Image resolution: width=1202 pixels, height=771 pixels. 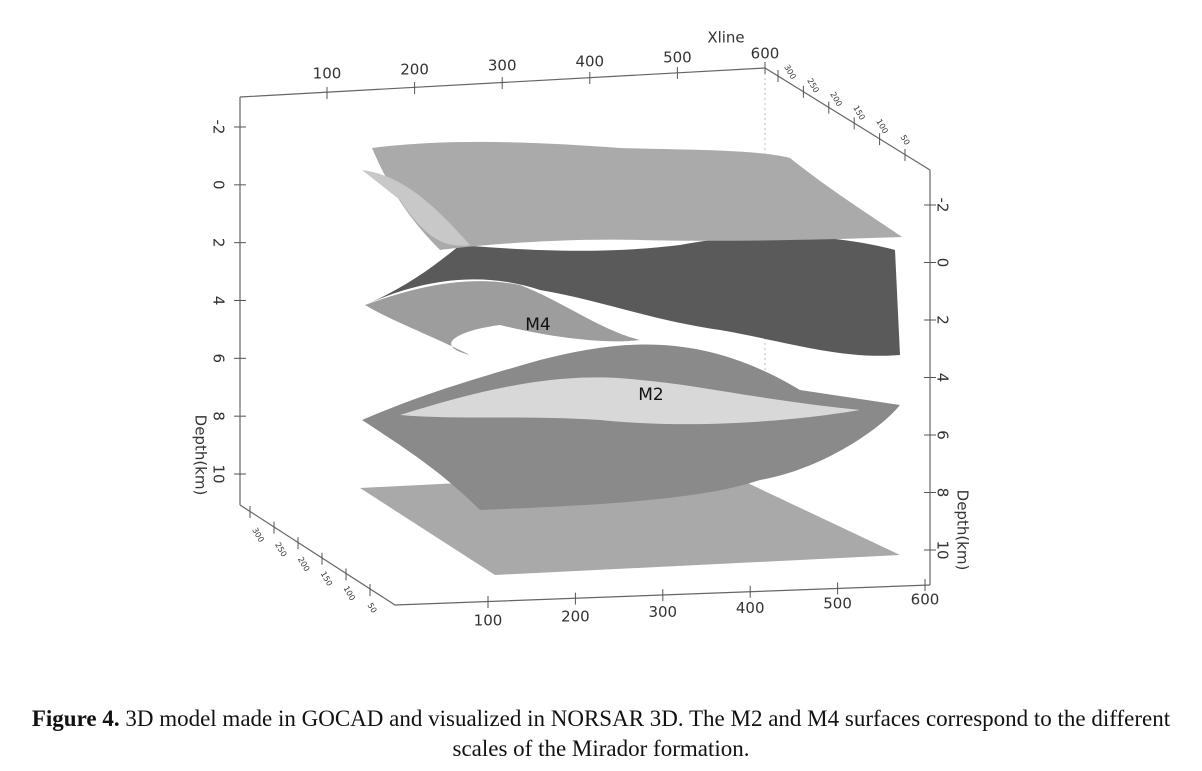 What do you see at coordinates (630, 401) in the screenshot?
I see `m2-highlight` at bounding box center [630, 401].